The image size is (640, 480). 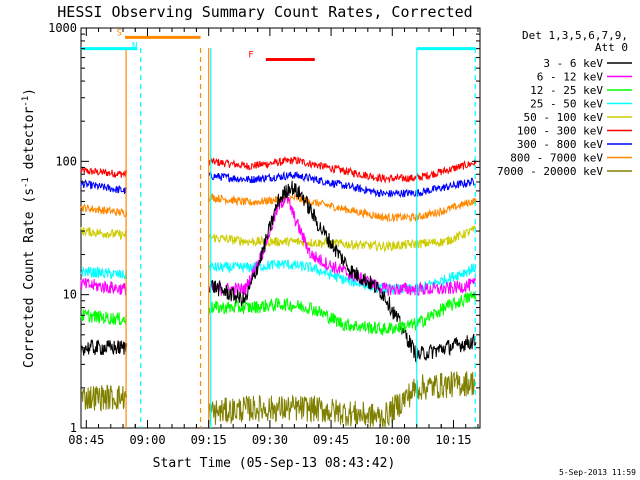 What do you see at coordinates (270, 440) in the screenshot?
I see `x-tick-label-4: 09:30` at bounding box center [270, 440].